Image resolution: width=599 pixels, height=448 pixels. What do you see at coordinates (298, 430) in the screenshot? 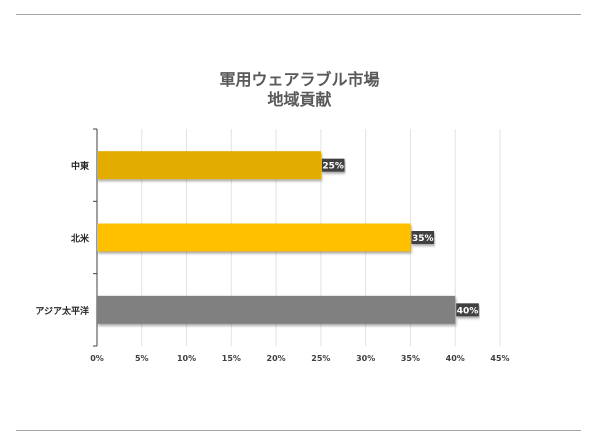
I see `bottom-divider` at bounding box center [298, 430].